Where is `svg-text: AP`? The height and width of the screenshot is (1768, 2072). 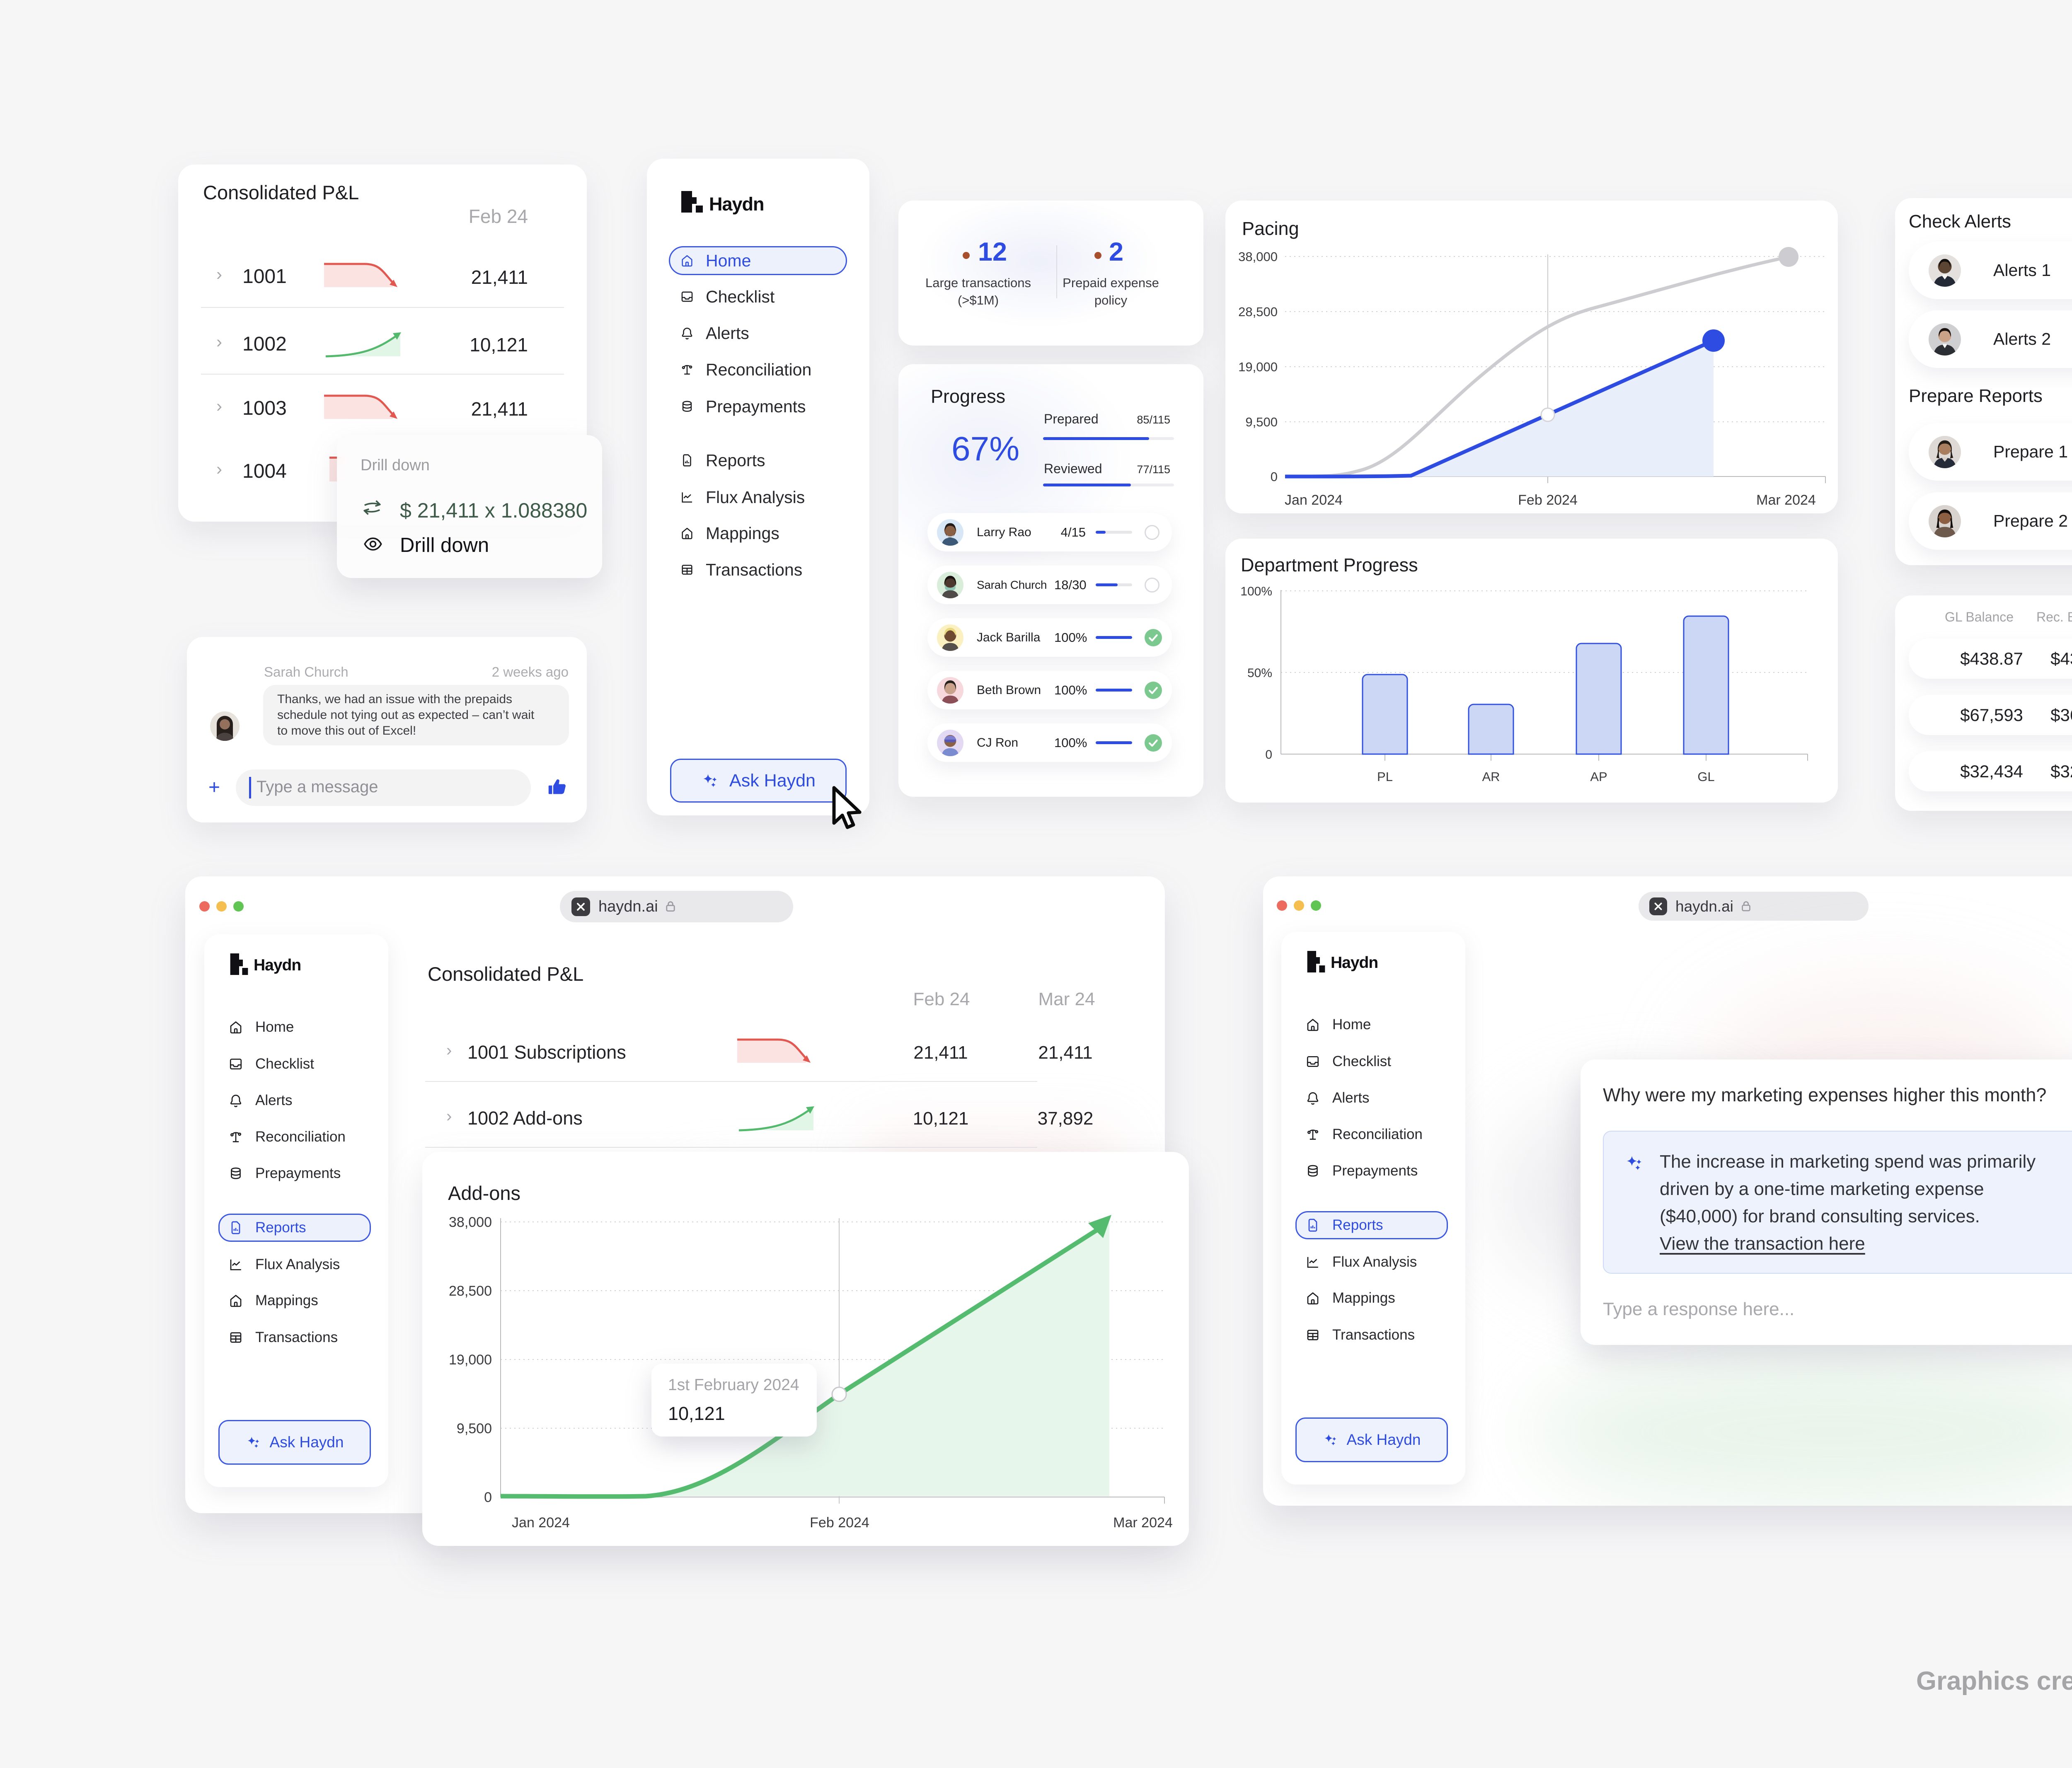 svg-text: AP is located at coordinates (1598, 776).